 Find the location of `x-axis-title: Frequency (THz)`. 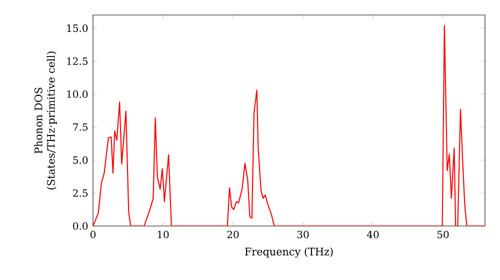

x-axis-title: Frequency (THz) is located at coordinates (288, 252).